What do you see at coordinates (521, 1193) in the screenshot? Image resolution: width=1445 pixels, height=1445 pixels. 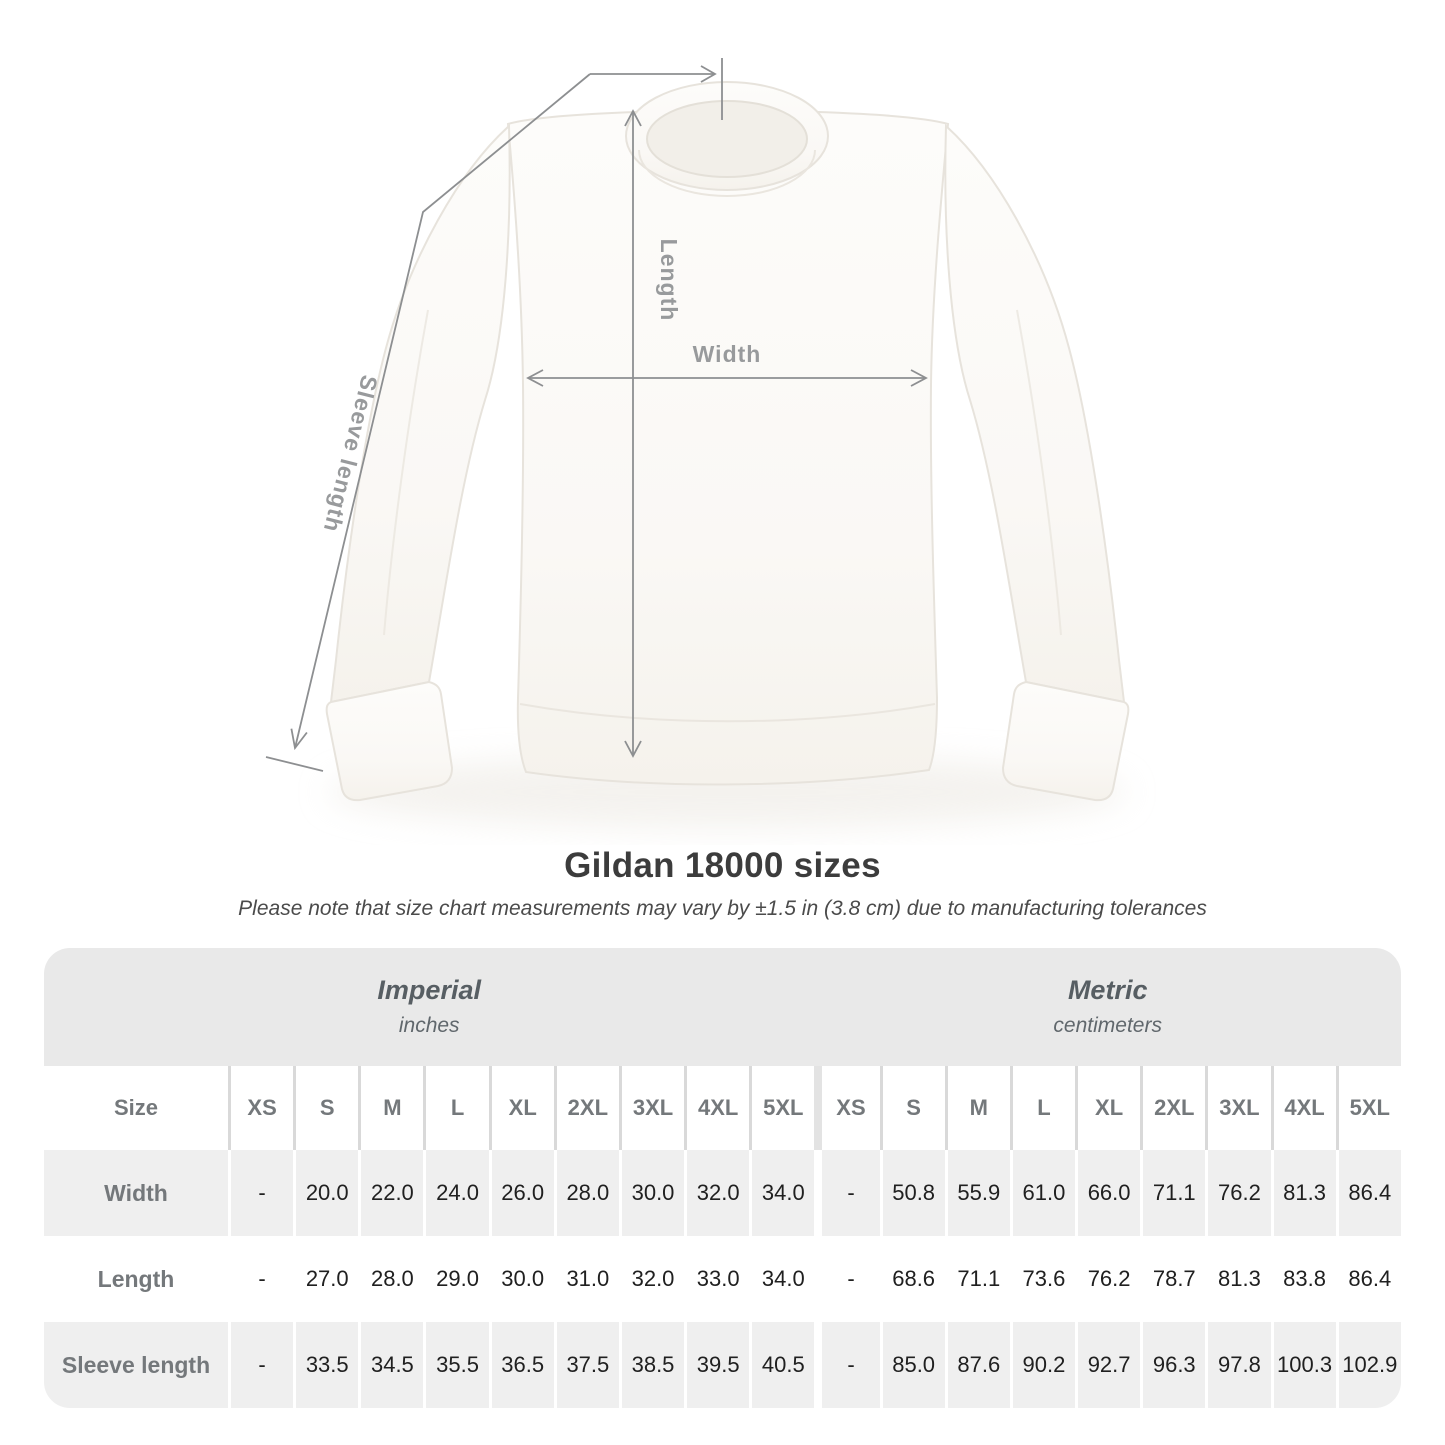 I see `measurement-value-cell: 26.0` at bounding box center [521, 1193].